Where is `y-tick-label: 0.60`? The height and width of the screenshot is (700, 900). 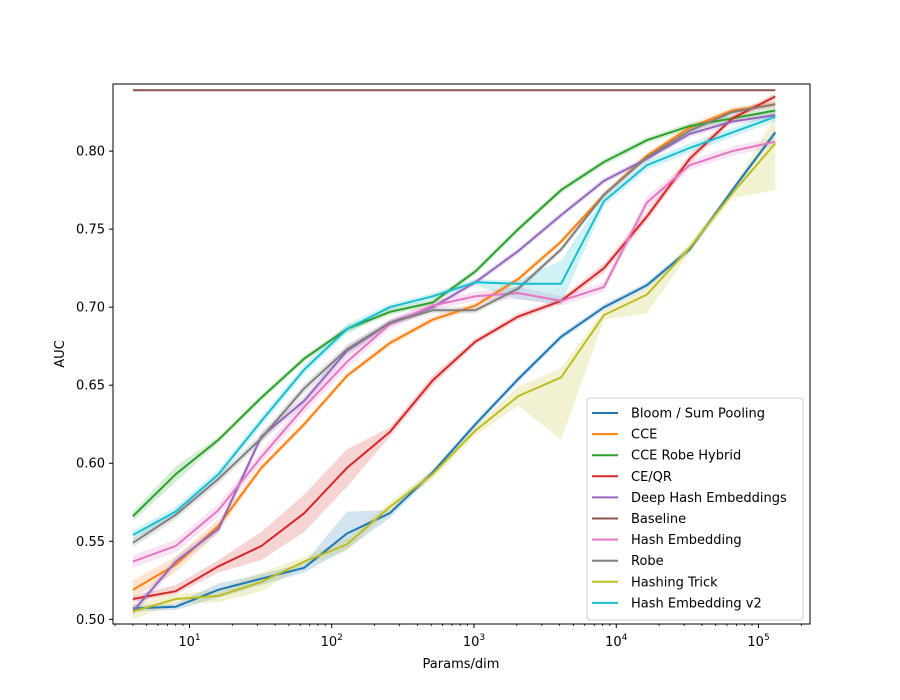
y-tick-label: 0.60 is located at coordinates (90, 464).